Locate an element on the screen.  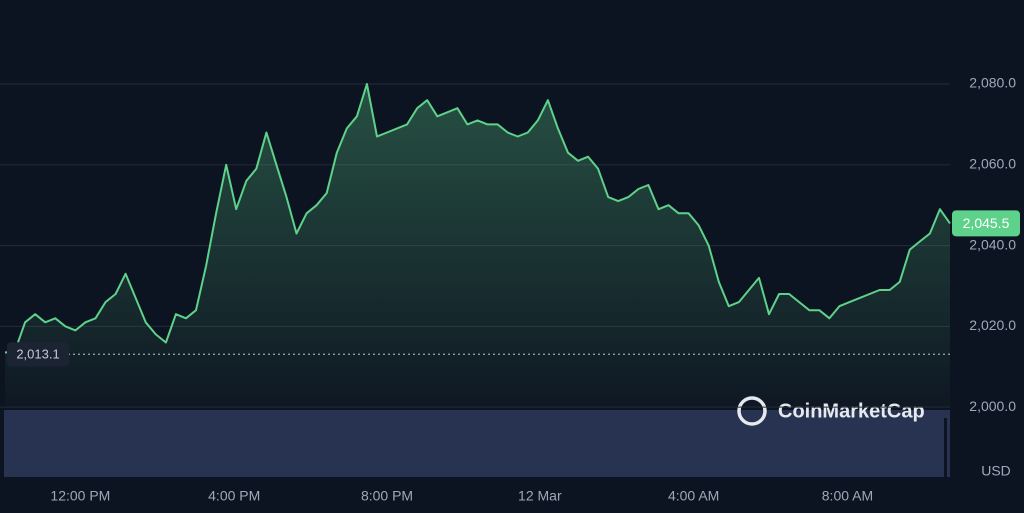
x-tick-label: 4:00 AM is located at coordinates (693, 496).